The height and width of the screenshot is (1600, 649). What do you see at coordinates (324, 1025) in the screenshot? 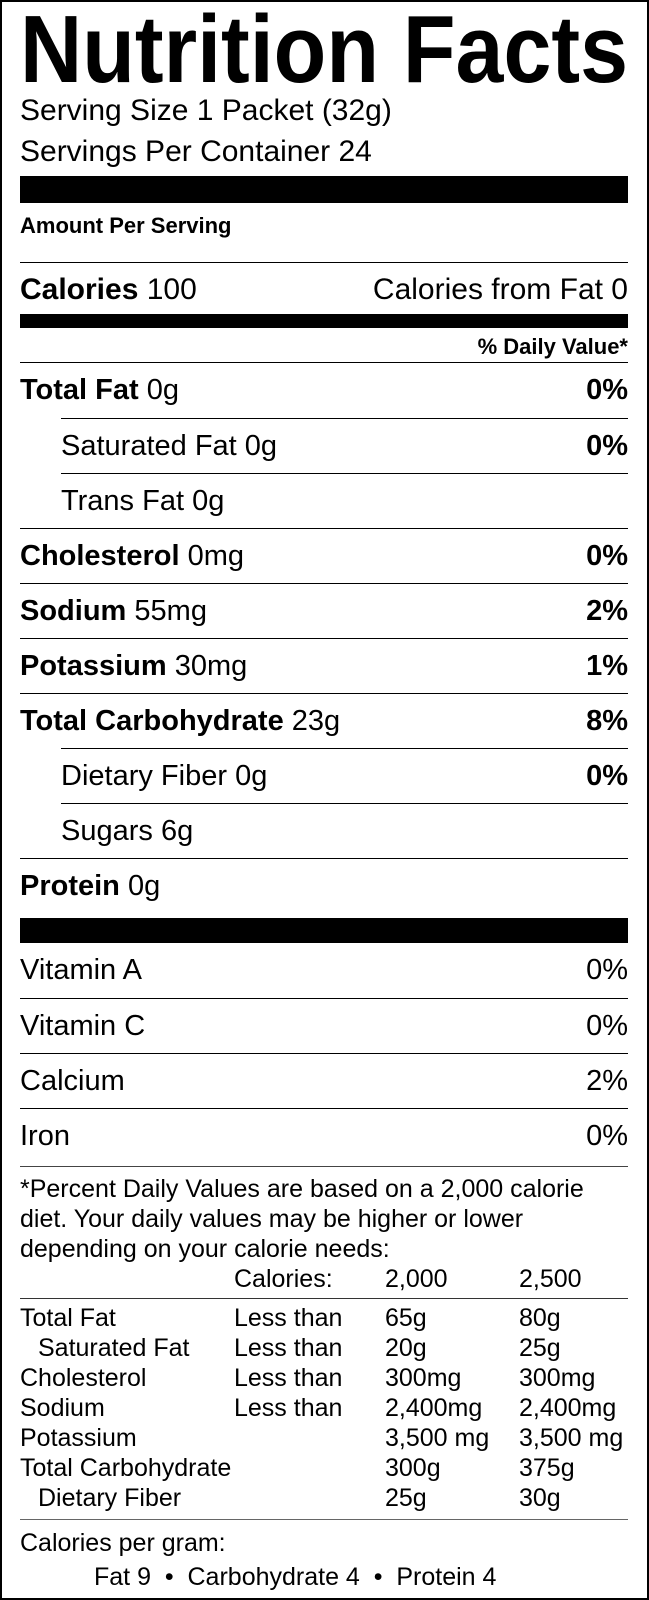
I see `vitamin-row: Vitamin C 0%` at bounding box center [324, 1025].